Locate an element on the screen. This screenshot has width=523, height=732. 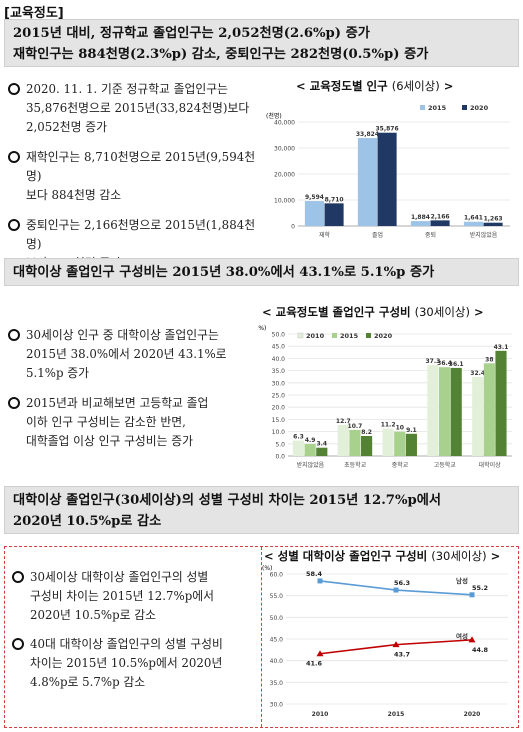
y-tick-label: 15.0 is located at coordinates (279, 420).